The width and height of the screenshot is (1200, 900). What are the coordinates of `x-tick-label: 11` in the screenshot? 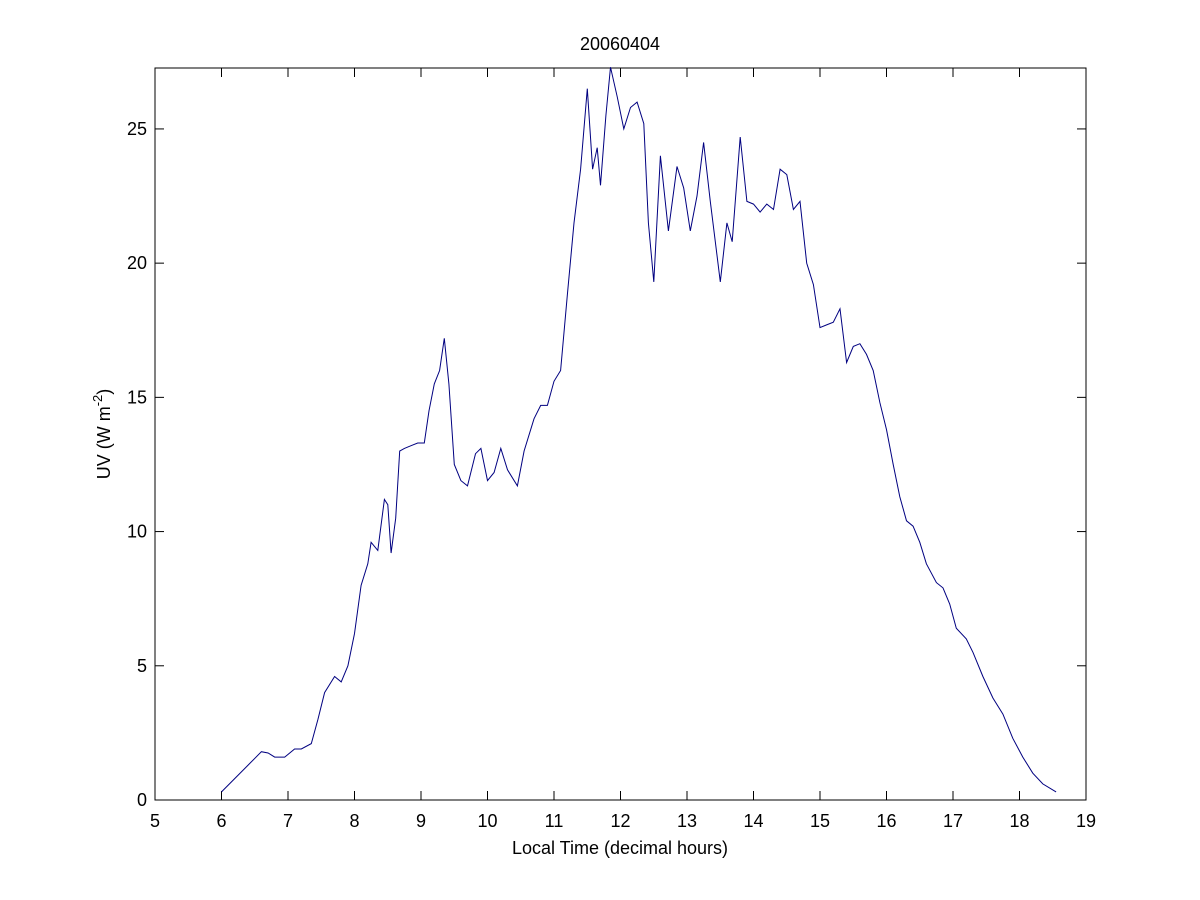 It's located at (554, 821).